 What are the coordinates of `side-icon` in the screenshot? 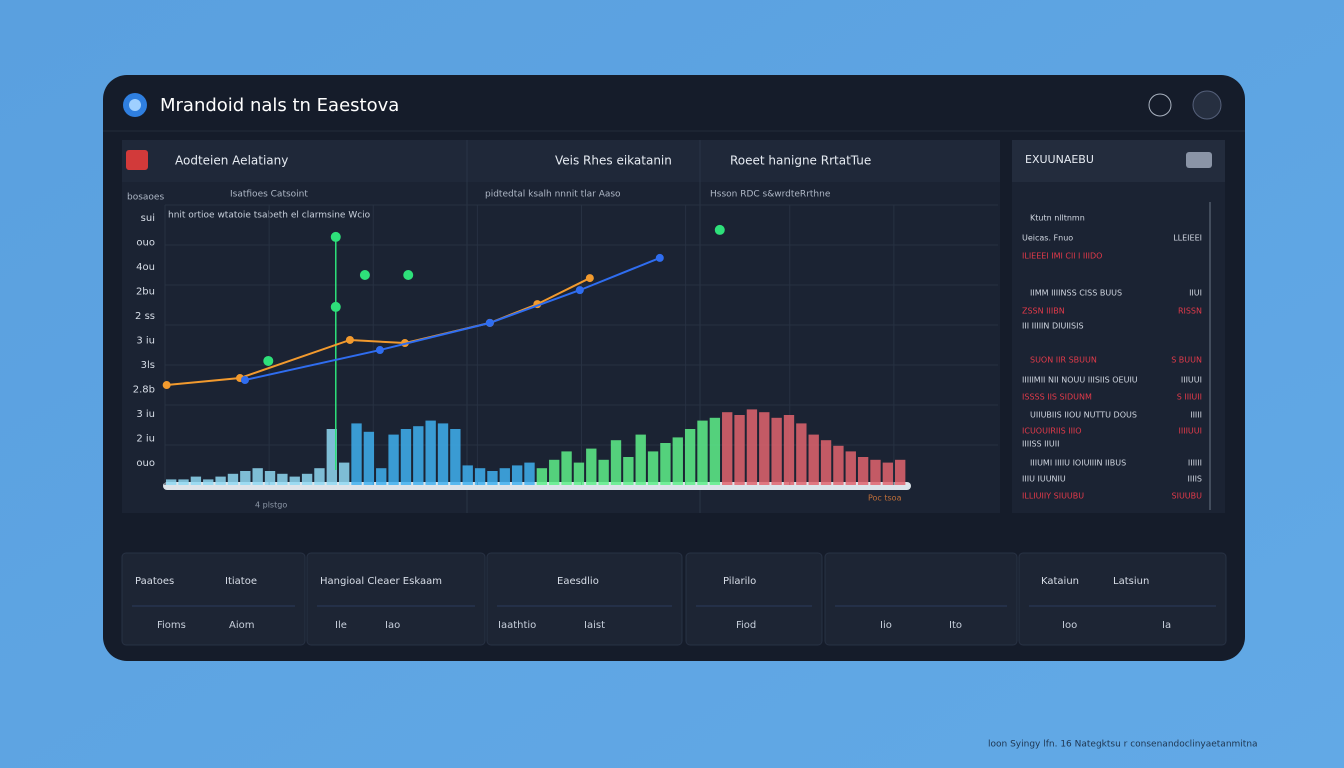 It's located at (1199, 160).